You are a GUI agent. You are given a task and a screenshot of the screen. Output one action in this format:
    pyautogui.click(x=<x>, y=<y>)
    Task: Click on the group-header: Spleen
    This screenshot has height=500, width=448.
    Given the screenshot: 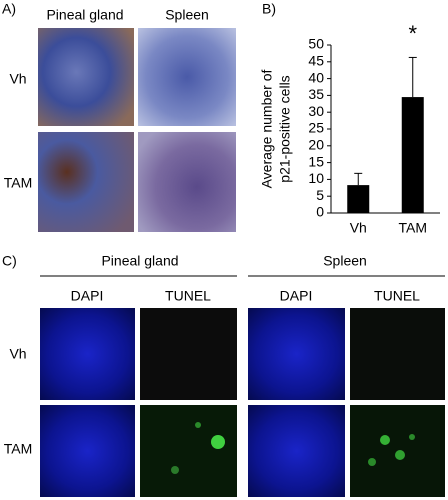 What is the action you would take?
    pyautogui.click(x=345, y=261)
    